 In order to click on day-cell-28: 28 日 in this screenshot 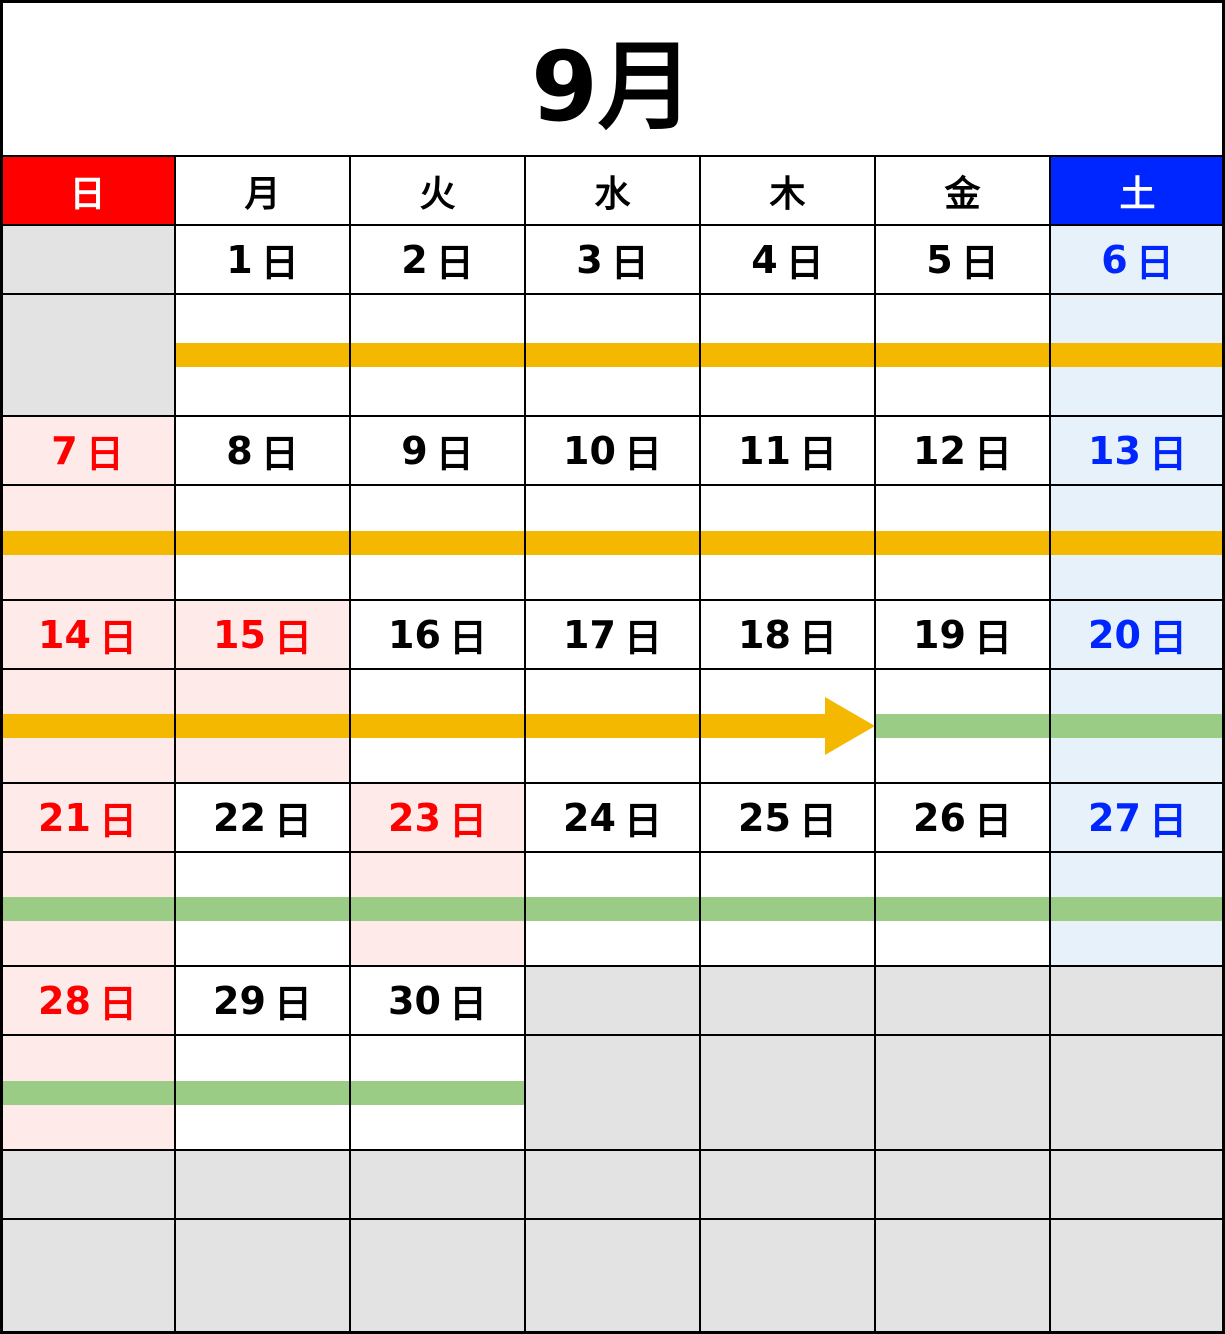, I will do `click(87, 1000)`.